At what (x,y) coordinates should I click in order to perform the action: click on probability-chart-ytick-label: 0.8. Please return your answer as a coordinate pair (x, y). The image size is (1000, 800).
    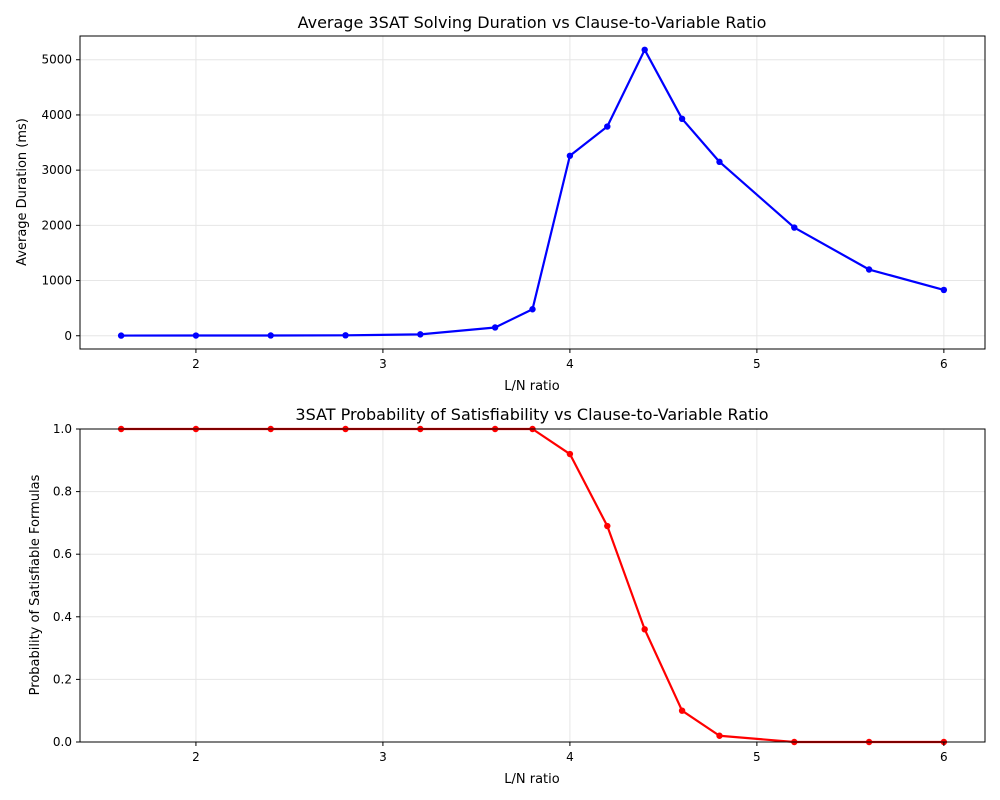
    Looking at the image, I should click on (62, 492).